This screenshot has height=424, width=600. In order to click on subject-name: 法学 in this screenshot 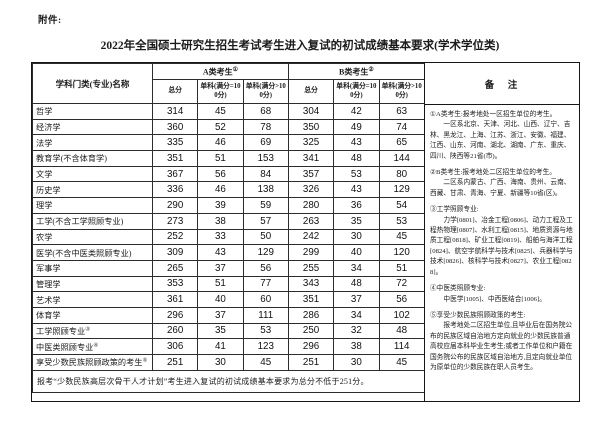, I will do `click(44, 143)`.